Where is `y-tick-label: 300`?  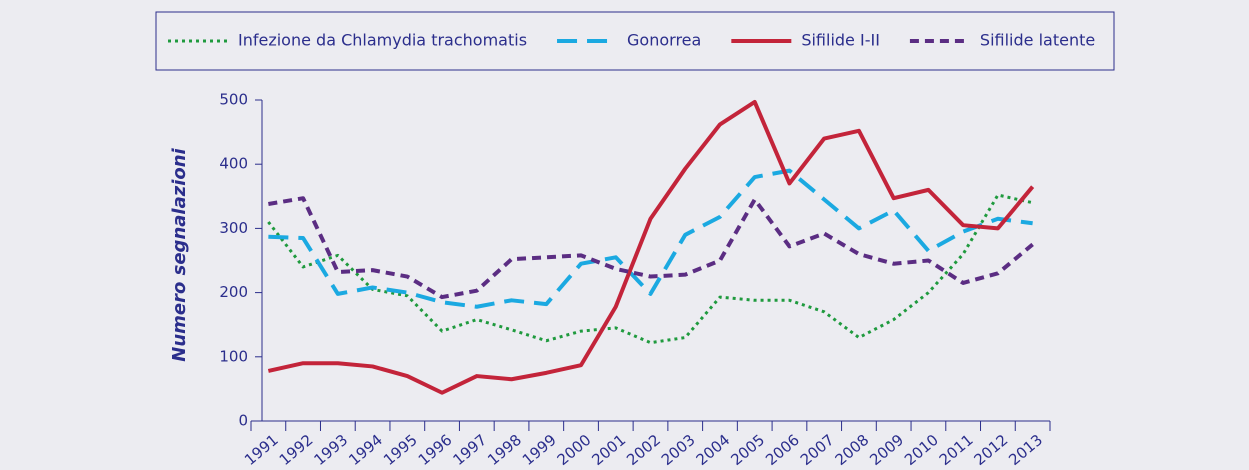 y-tick-label: 300 is located at coordinates (233, 228).